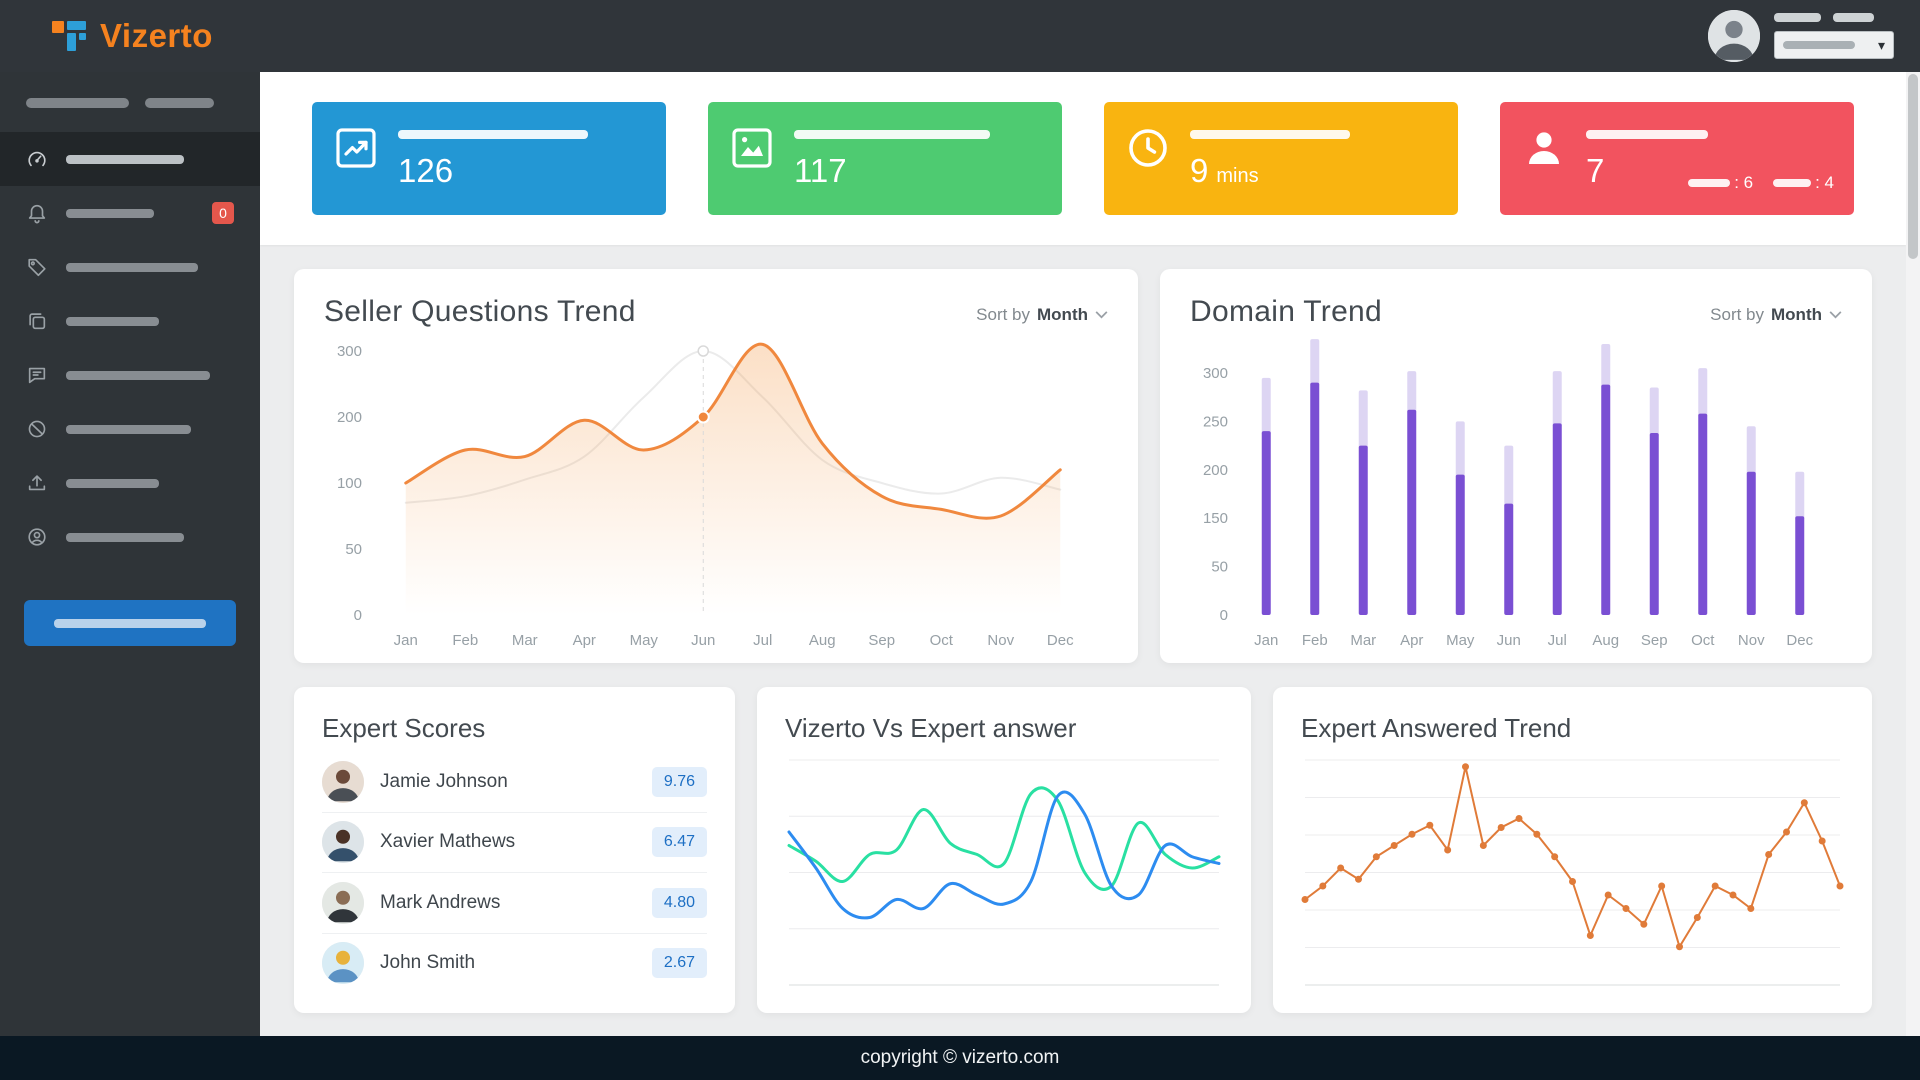  I want to click on vizerto-vs-expert-card: Vizerto Vs Expert answer, so click(1004, 850).